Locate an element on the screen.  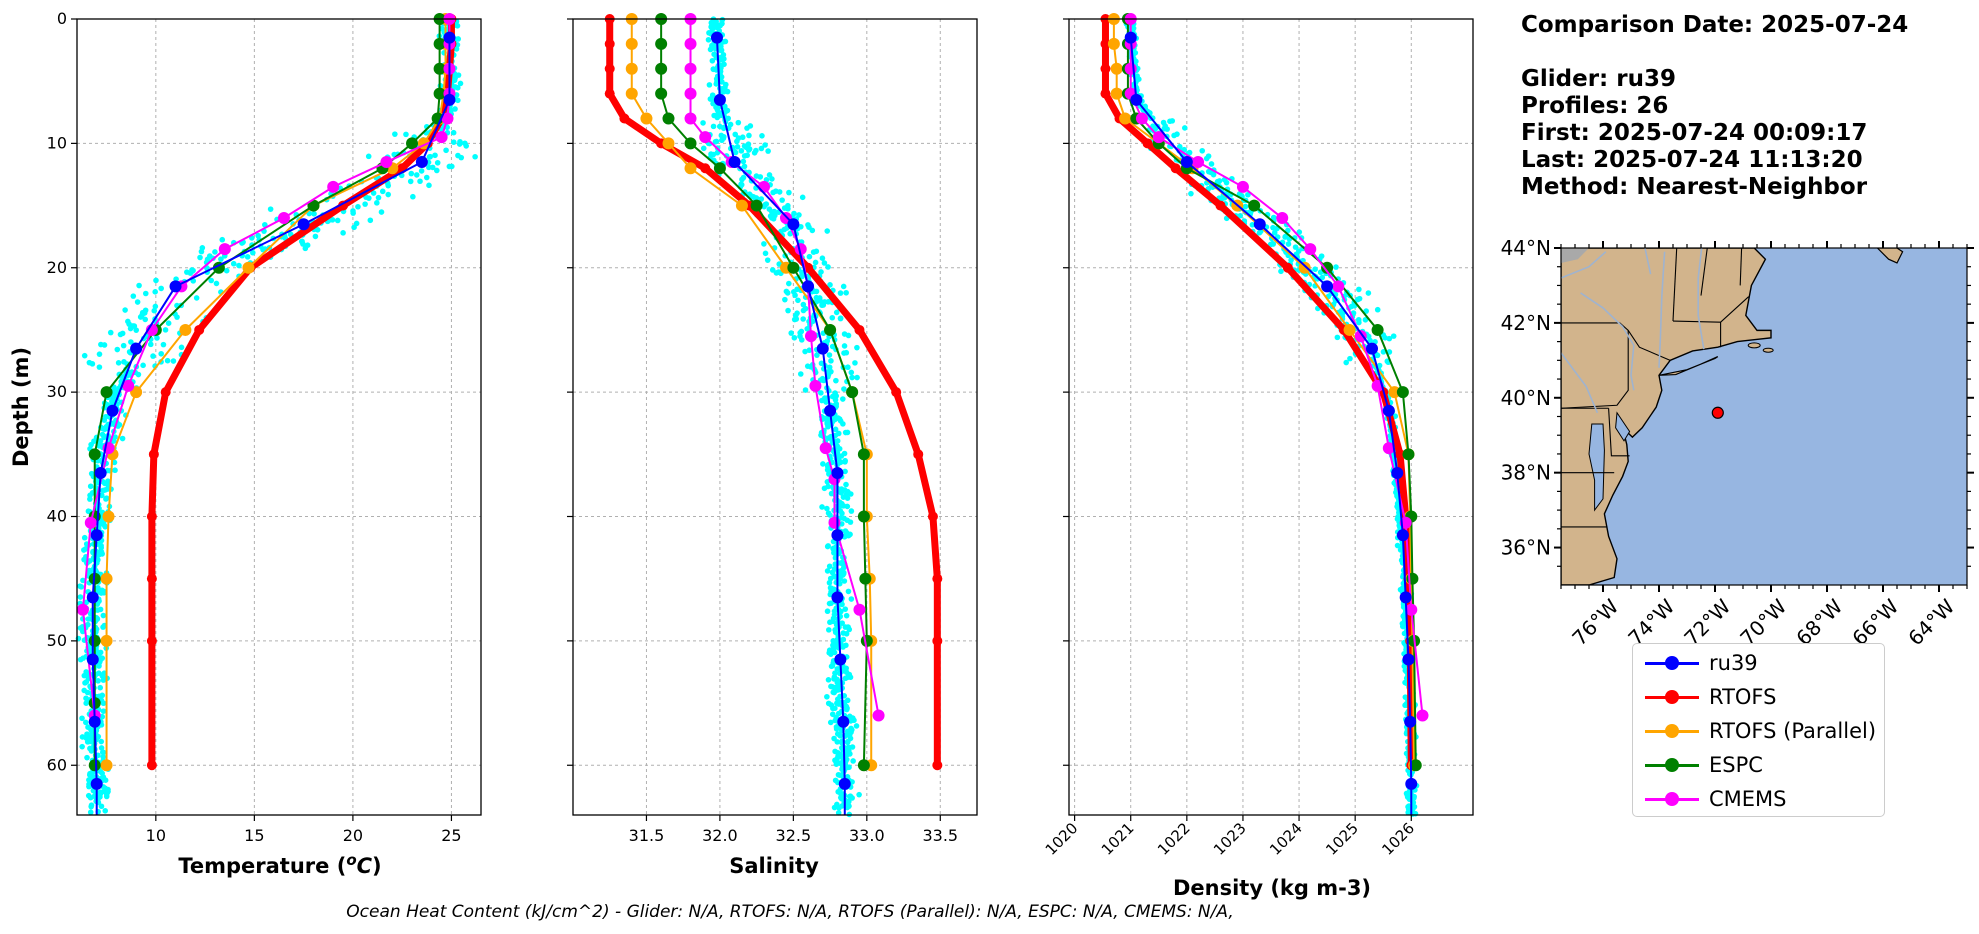
y-tick-label: 20 is located at coordinates (57, 267).